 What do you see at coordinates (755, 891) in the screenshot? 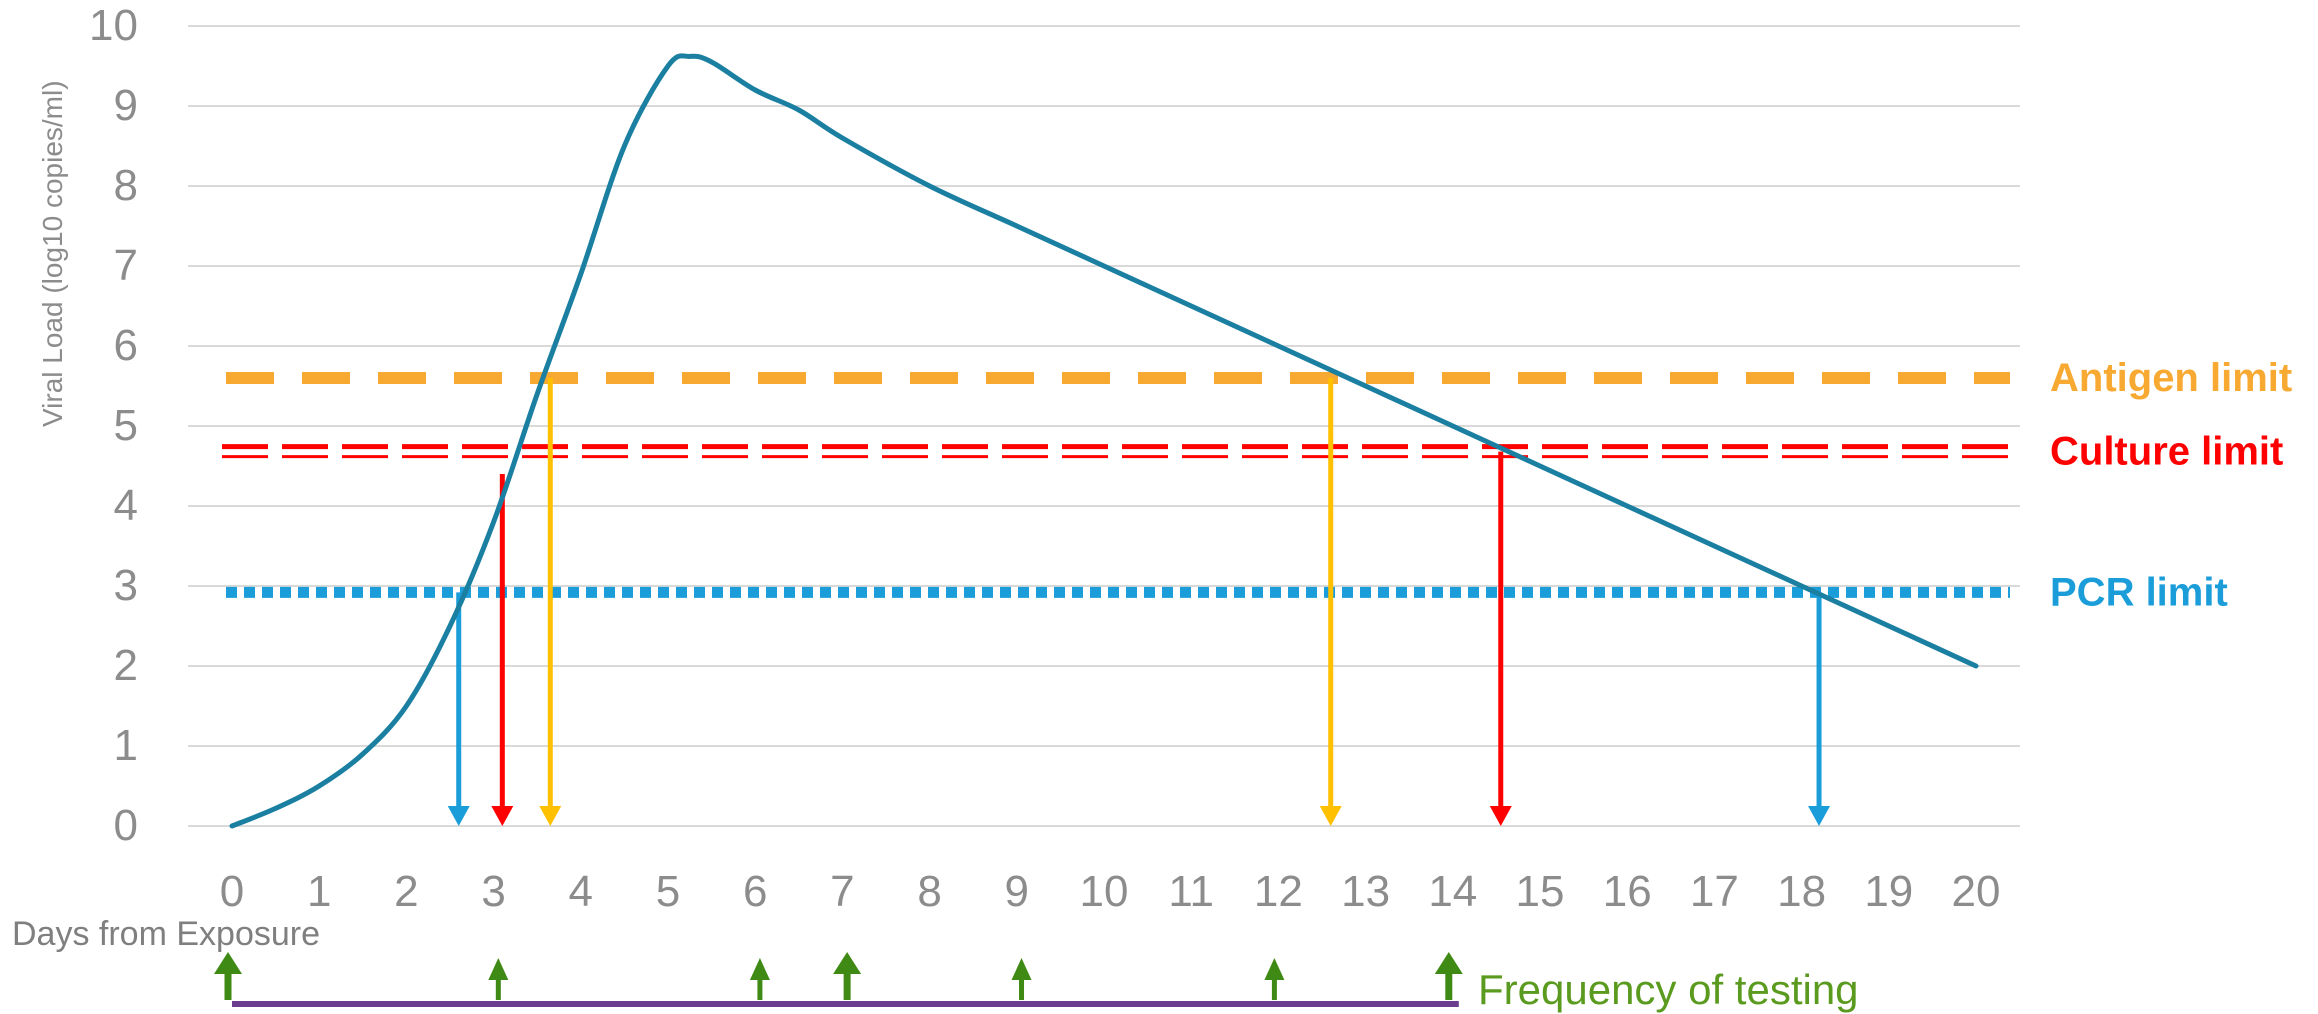
I see `x-tick-label: 6` at bounding box center [755, 891].